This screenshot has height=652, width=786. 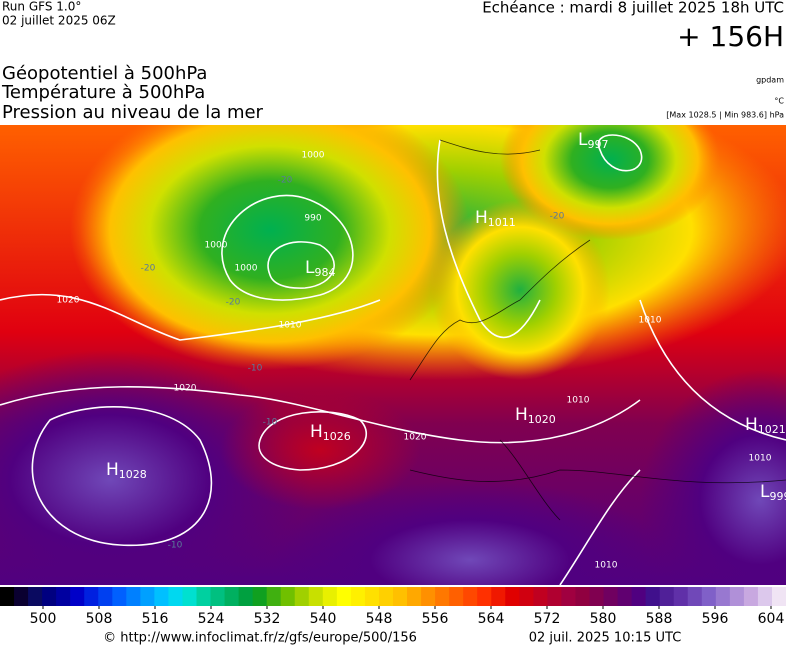 I want to click on center-value: 1028, so click(x=133, y=474).